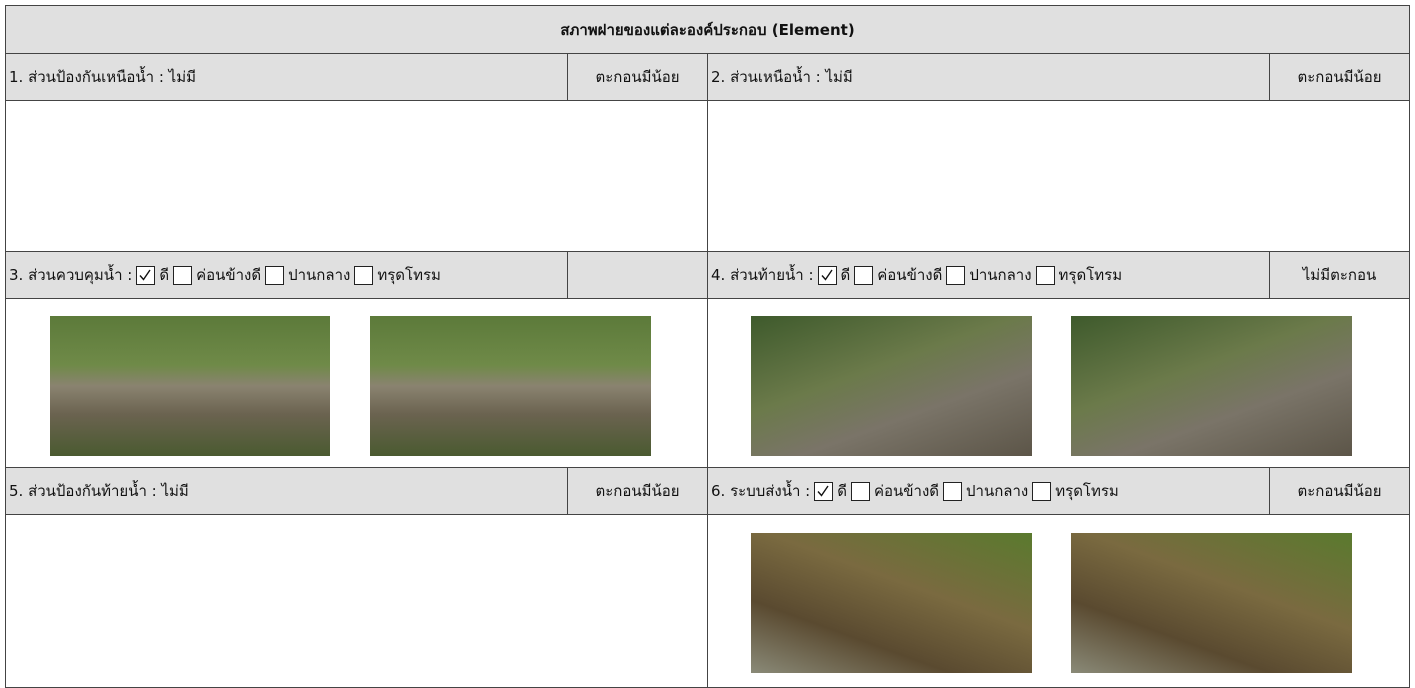  What do you see at coordinates (1339, 275) in the screenshot?
I see `status-cell: ไม่มีตะกอน` at bounding box center [1339, 275].